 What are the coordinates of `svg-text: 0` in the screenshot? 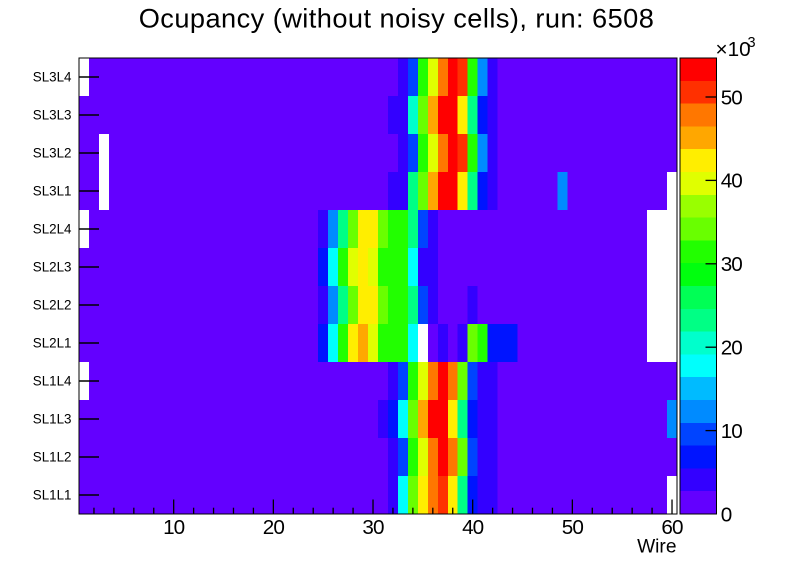 It's located at (727, 514).